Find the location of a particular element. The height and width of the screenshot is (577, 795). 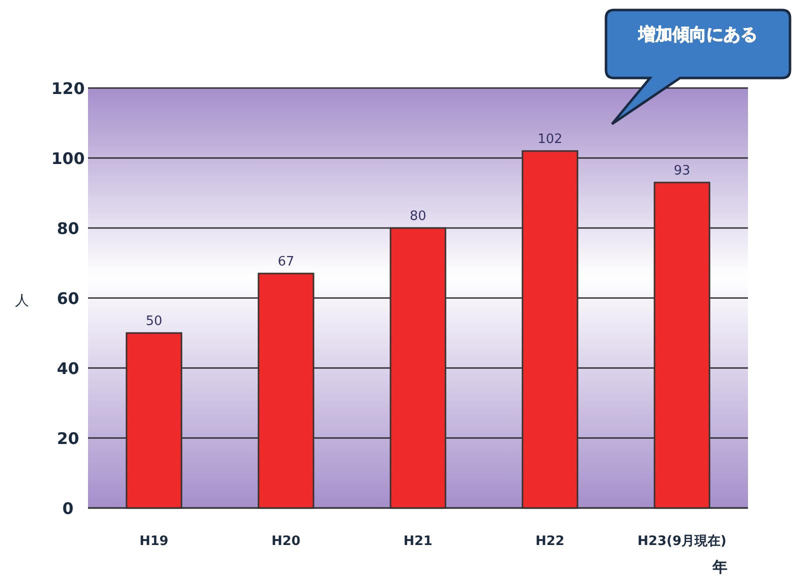

y-tick-label: 80 is located at coordinates (68, 228).